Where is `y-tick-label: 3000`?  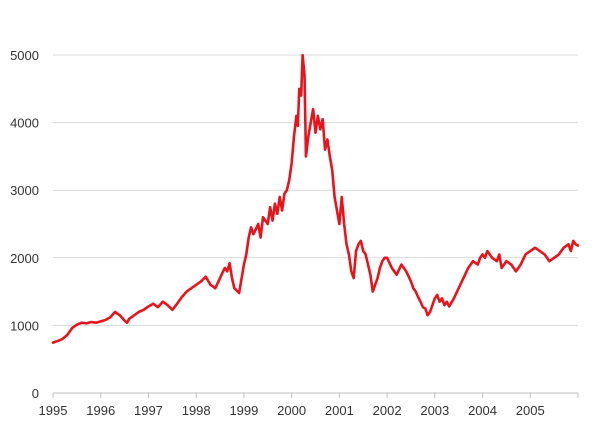
y-tick-label: 3000 is located at coordinates (24, 190).